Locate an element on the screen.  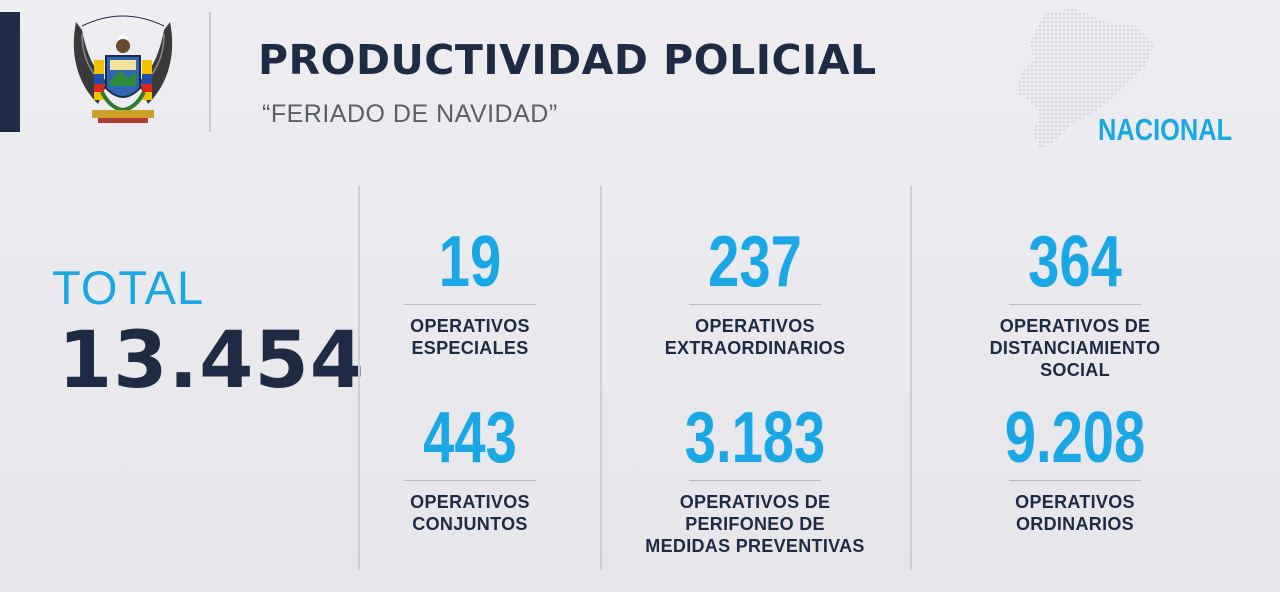
region-label: NACIONAL is located at coordinates (1165, 129).